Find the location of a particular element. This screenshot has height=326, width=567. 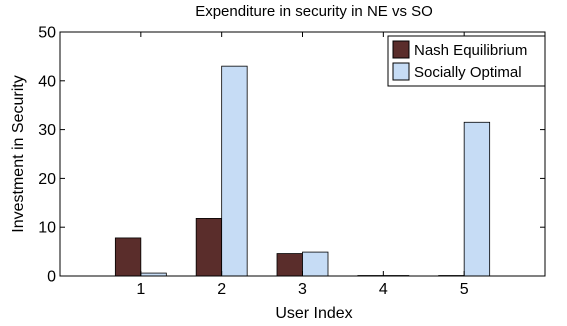

chart-title: Expenditure in security in NE vs SO is located at coordinates (314, 11).